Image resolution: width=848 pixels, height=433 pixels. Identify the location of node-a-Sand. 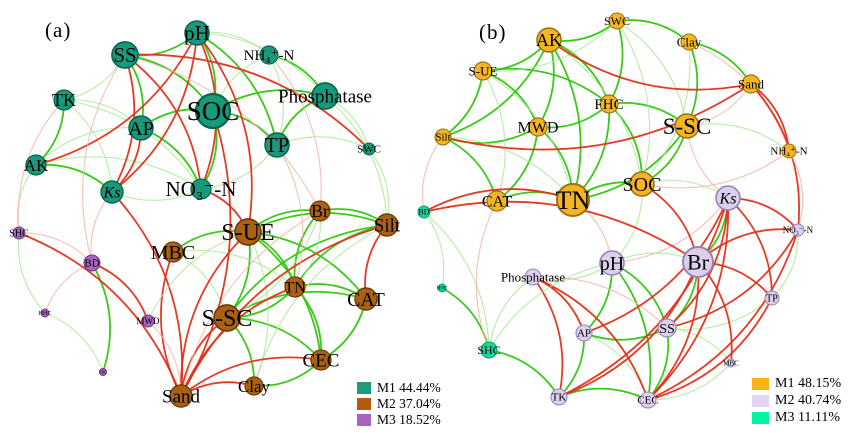
(181, 396).